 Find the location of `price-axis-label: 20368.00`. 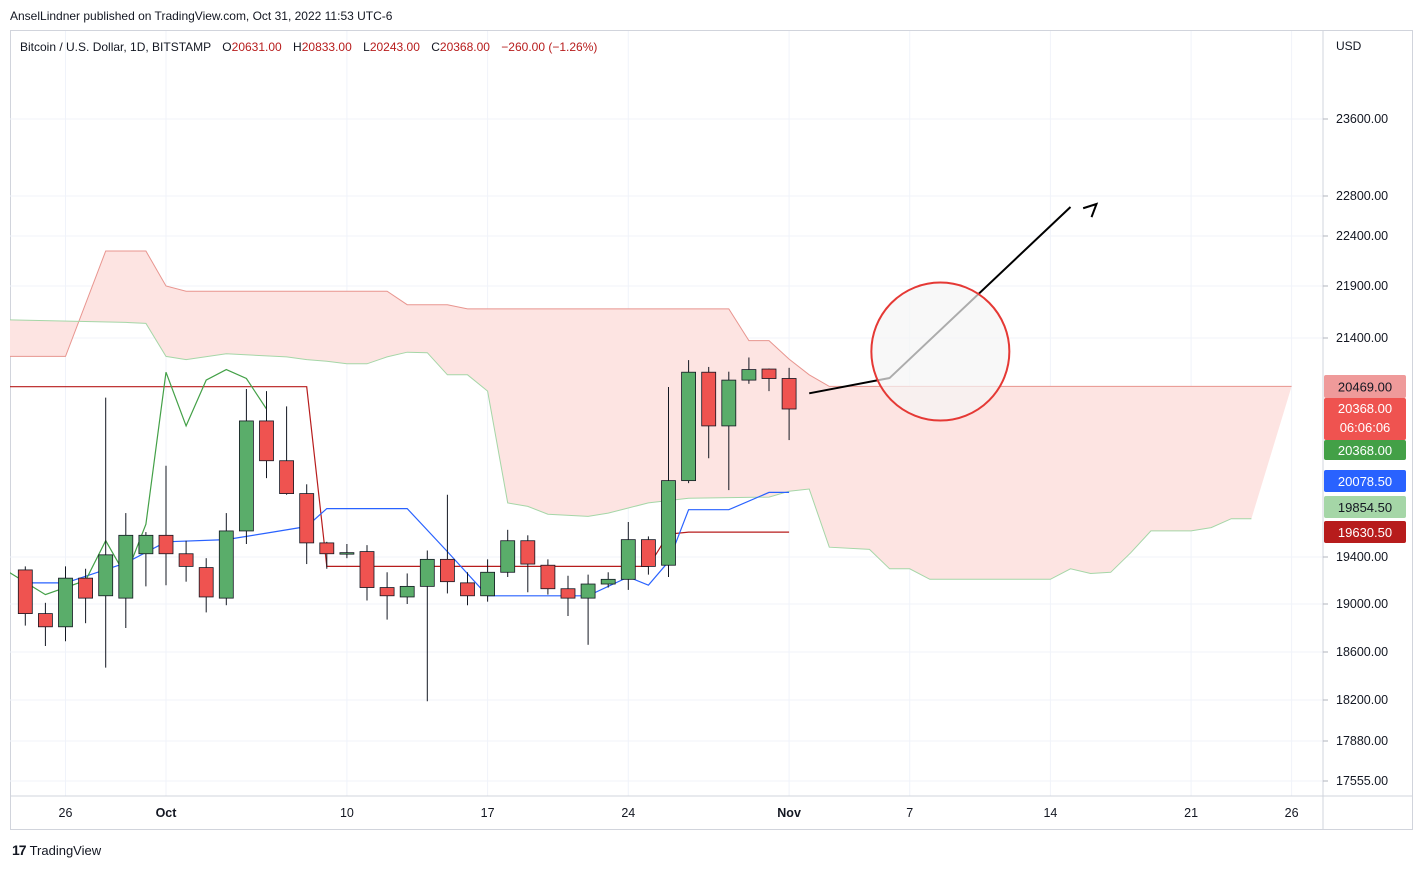

price-axis-label: 20368.00 is located at coordinates (1365, 450).